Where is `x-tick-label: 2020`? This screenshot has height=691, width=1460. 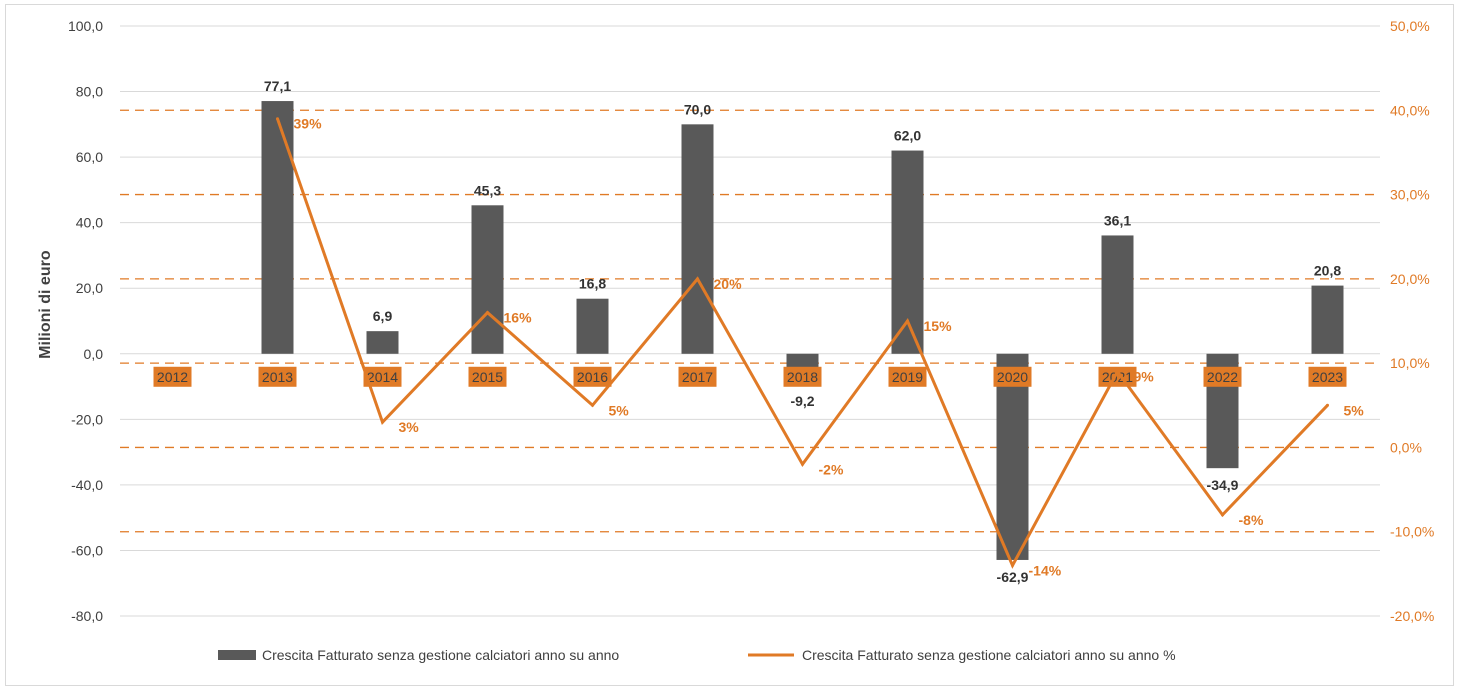
x-tick-label: 2020 is located at coordinates (1012, 377).